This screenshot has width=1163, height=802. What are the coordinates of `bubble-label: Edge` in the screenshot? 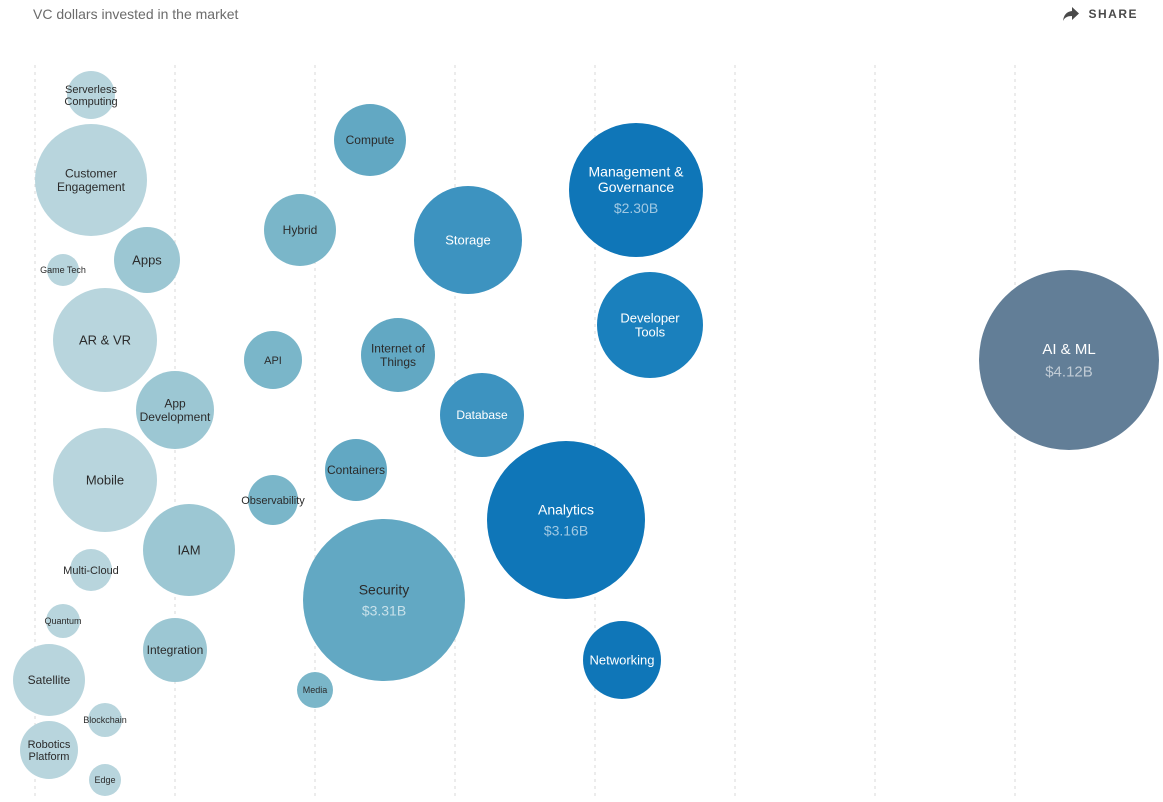 It's located at (104, 780).